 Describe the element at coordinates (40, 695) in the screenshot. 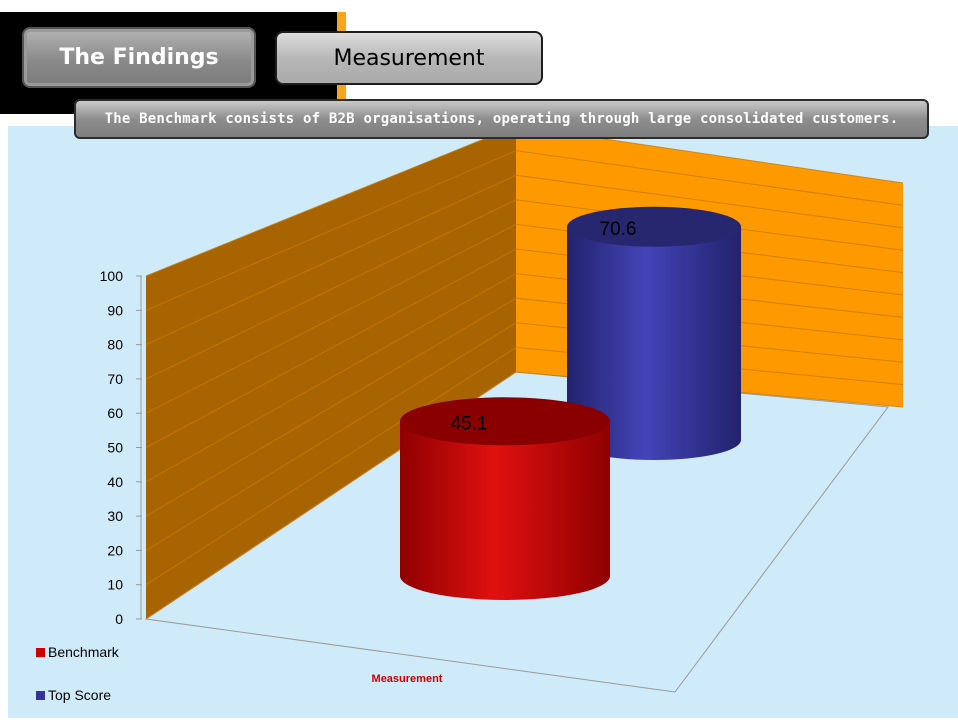

I see `legend-swatch-top-score` at that location.